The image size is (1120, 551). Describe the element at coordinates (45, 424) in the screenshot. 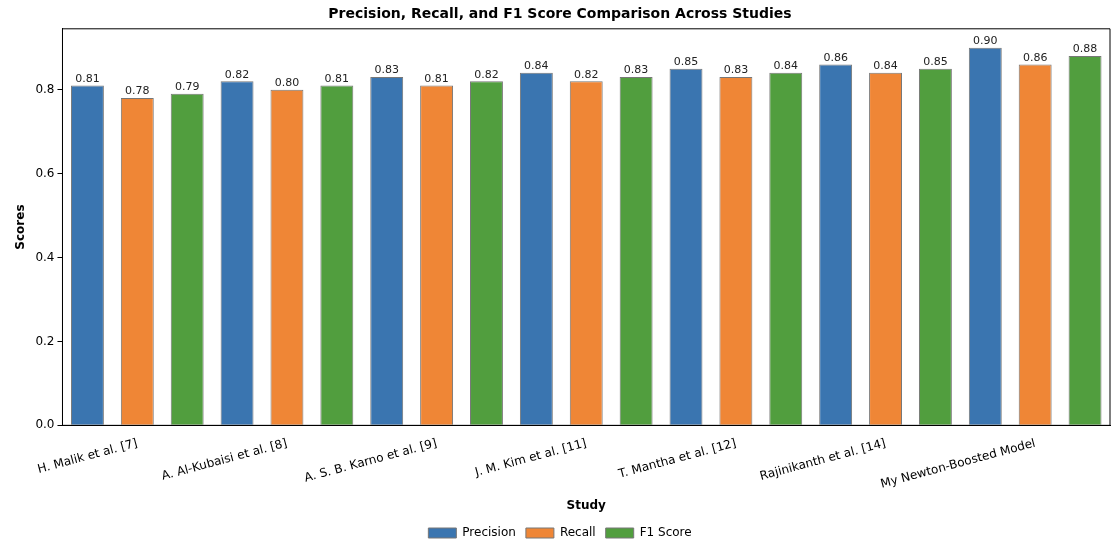

I see `y-tick-label: 0.0` at that location.